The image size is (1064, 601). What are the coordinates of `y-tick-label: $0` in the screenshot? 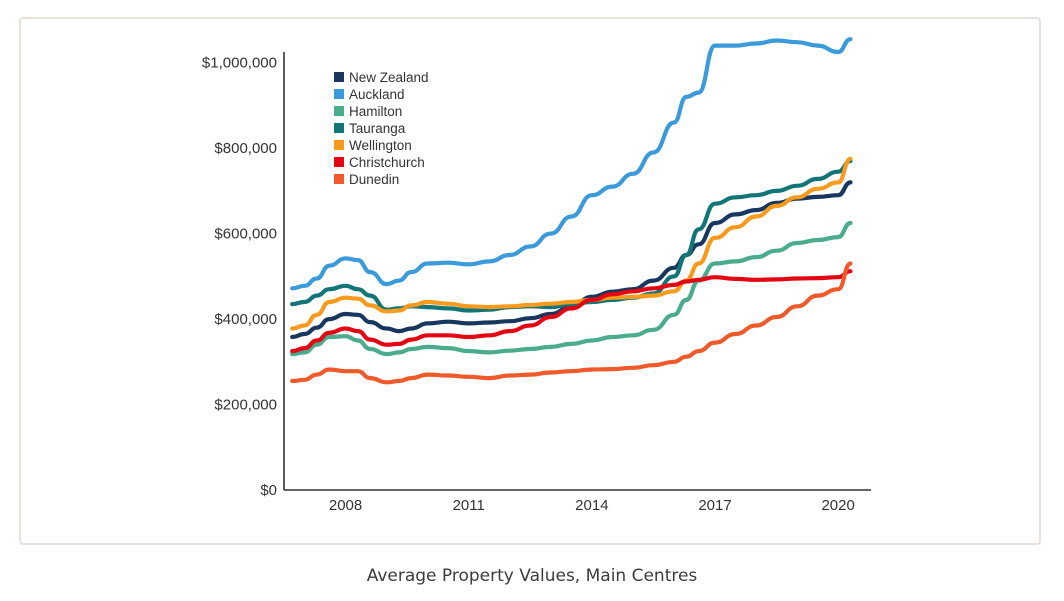 It's located at (268, 490).